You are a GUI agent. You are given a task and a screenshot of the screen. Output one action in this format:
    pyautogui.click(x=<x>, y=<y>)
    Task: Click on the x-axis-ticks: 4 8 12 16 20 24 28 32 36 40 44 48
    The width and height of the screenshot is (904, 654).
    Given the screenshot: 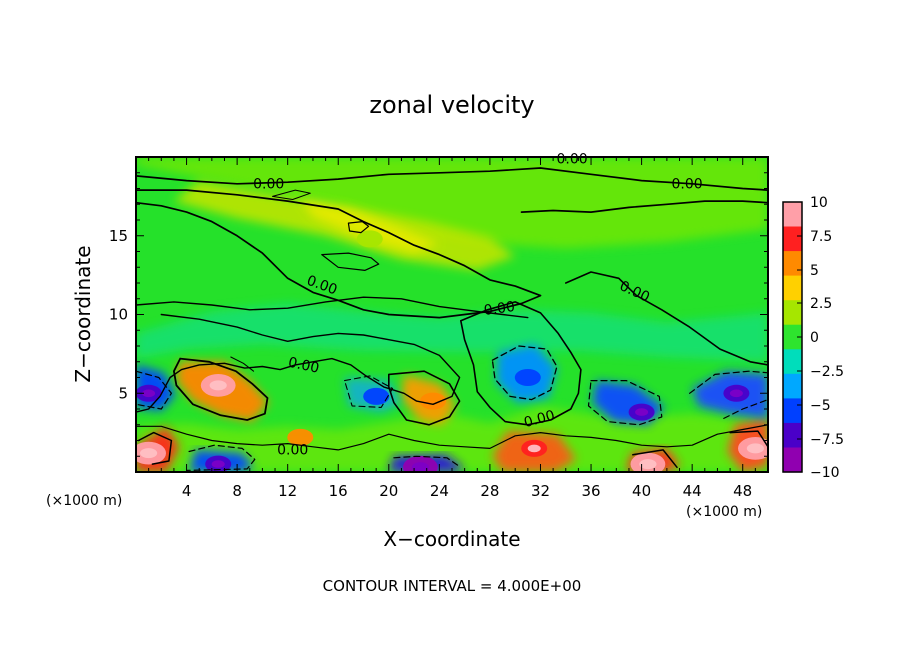 What is the action you would take?
    pyautogui.click(x=467, y=491)
    